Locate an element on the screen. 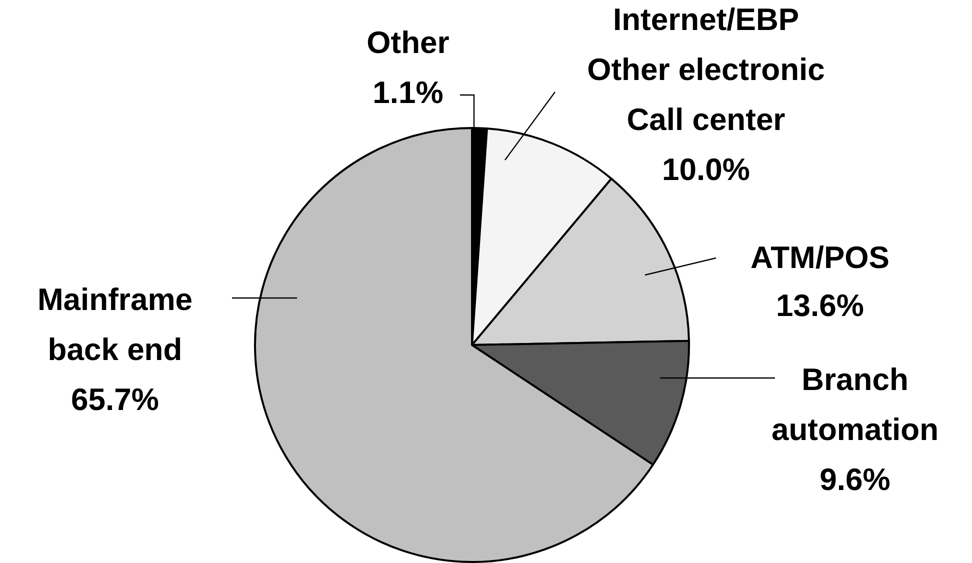  legend-label: Mainframe back end is located at coordinates (115, 324).